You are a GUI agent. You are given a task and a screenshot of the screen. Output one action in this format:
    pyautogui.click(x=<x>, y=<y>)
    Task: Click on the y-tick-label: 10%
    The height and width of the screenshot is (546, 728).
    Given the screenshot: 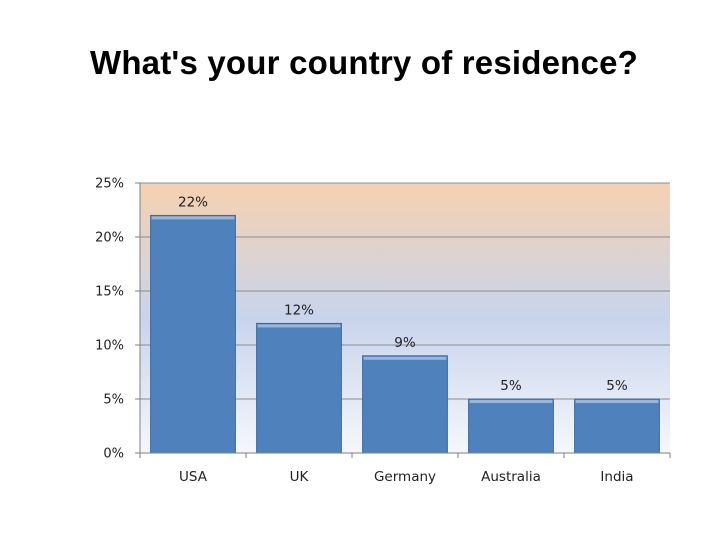 What is the action you would take?
    pyautogui.click(x=109, y=346)
    